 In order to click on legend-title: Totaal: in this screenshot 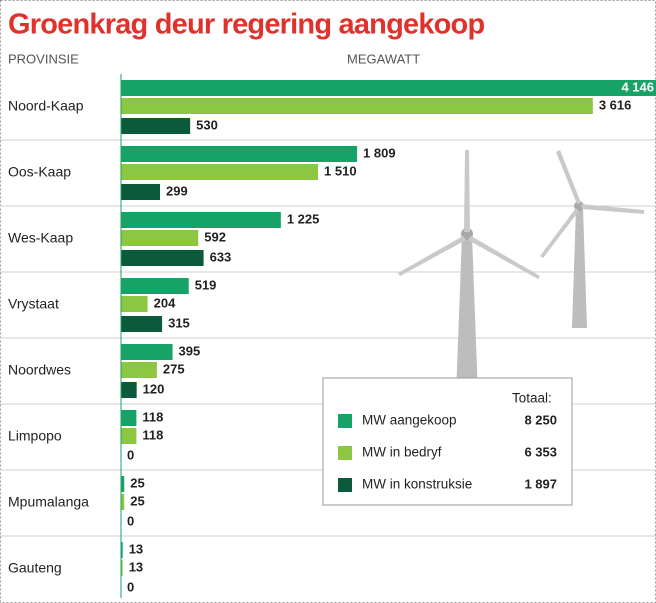, I will do `click(532, 398)`.